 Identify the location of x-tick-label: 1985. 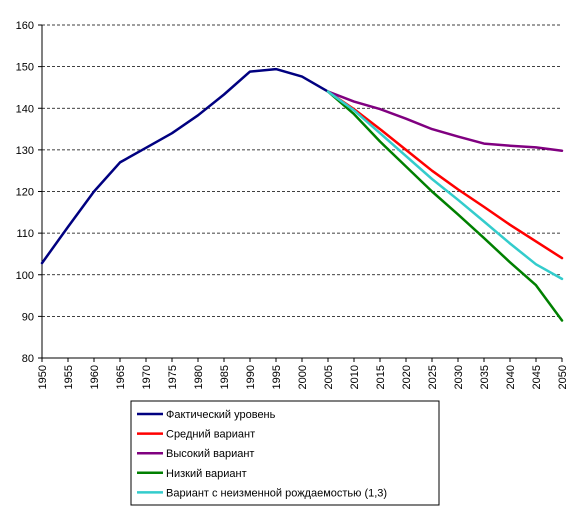
(225, 377).